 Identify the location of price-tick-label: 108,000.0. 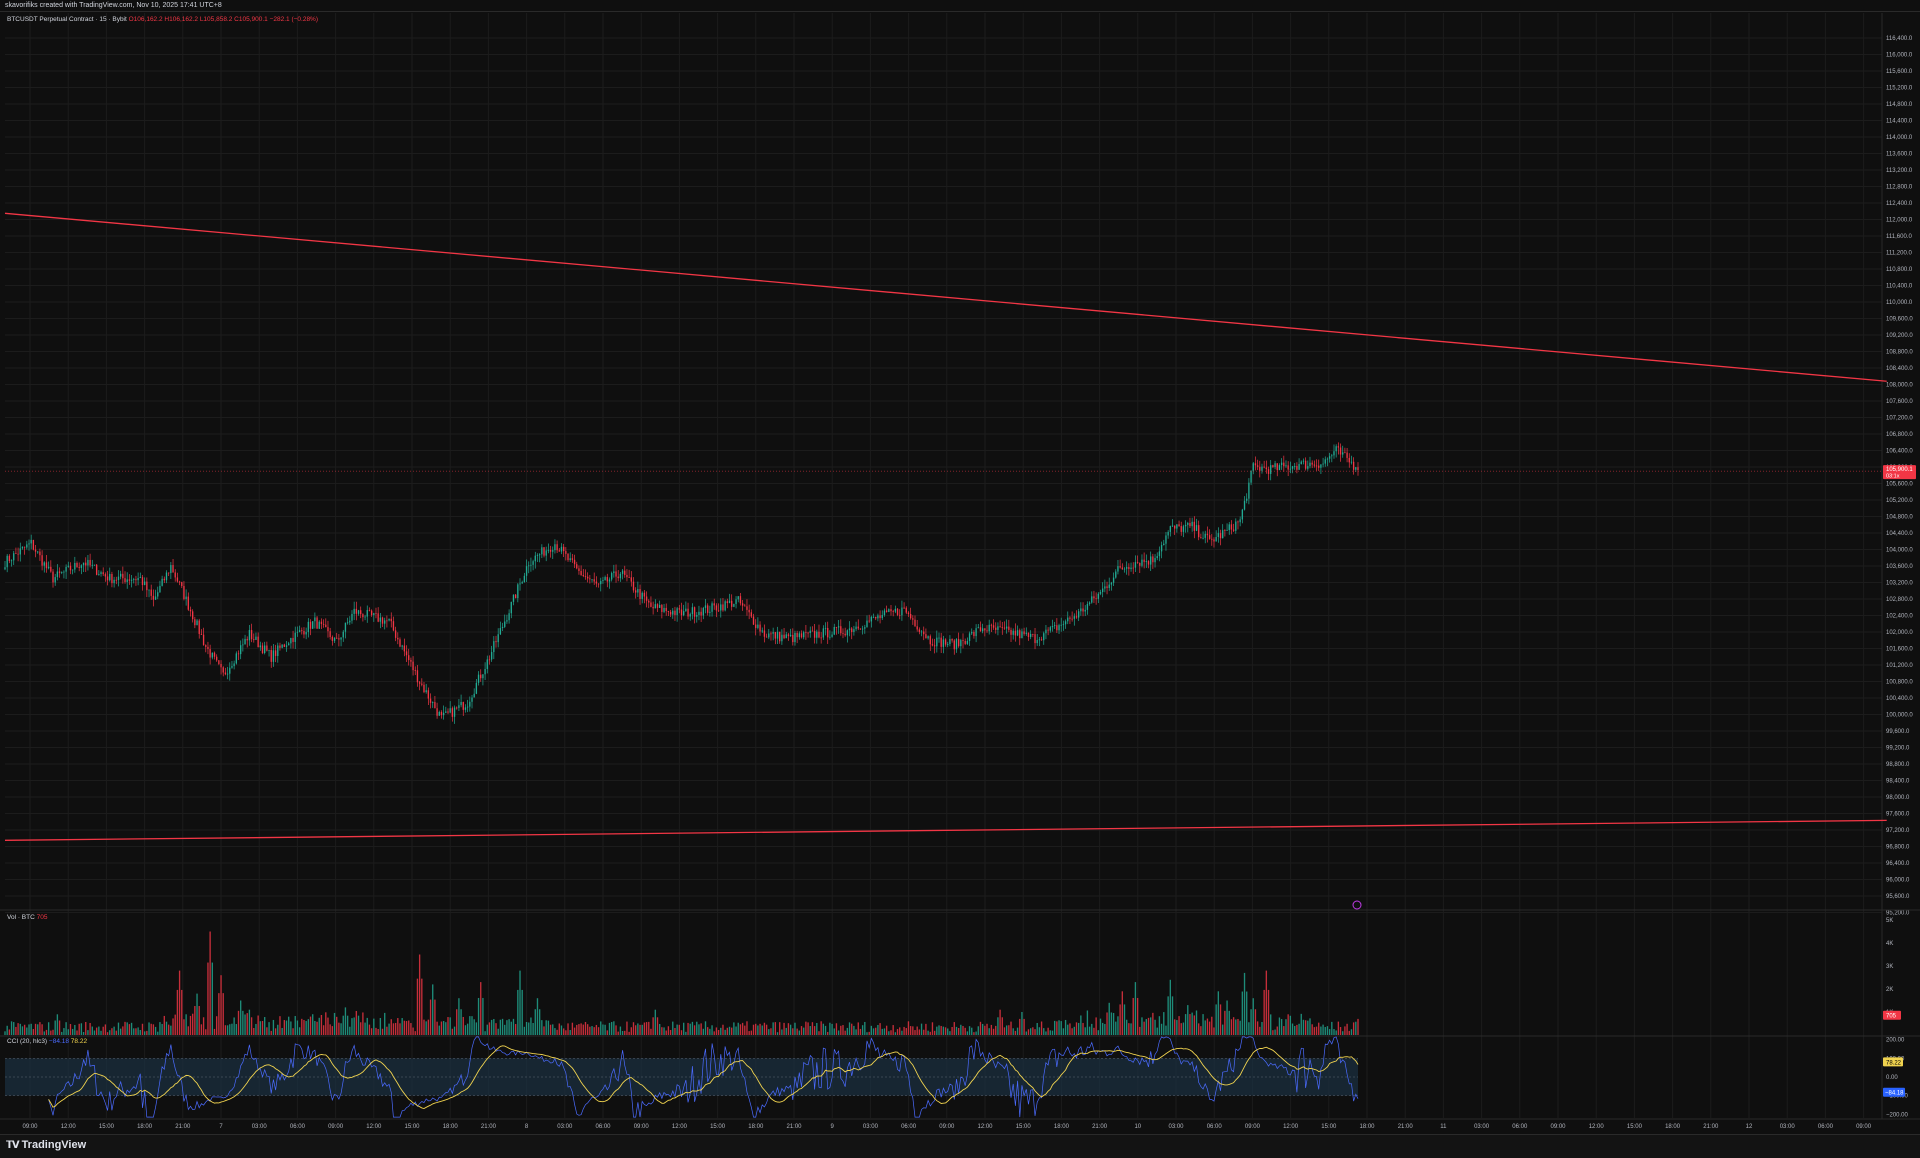
(1899, 386).